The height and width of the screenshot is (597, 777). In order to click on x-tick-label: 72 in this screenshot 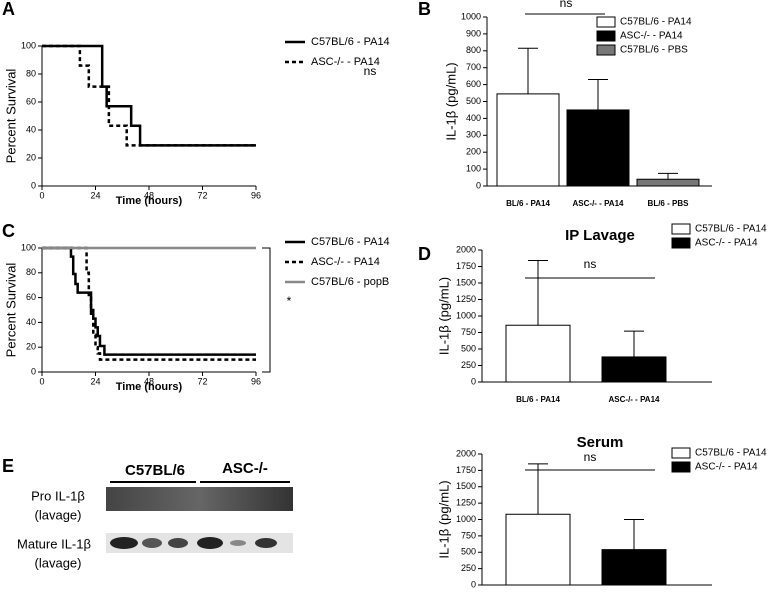, I will do `click(202, 195)`.